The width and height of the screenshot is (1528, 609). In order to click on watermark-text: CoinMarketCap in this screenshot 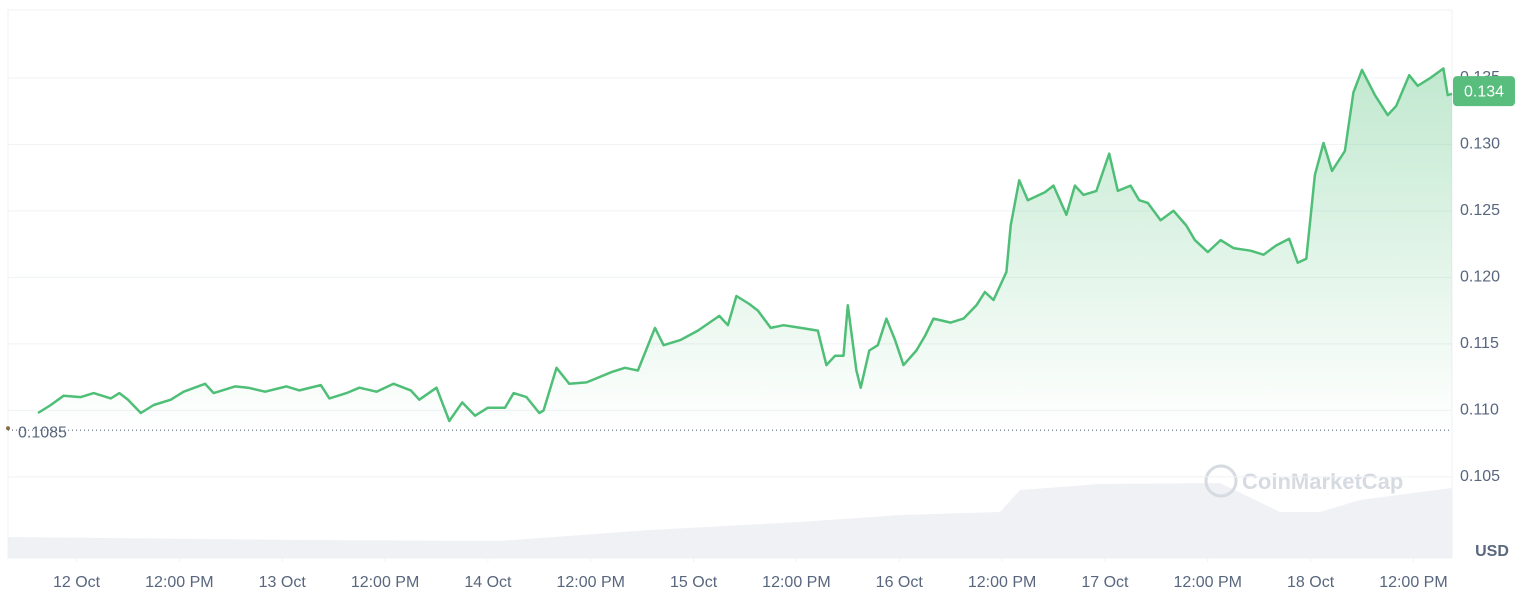, I will do `click(1322, 481)`.